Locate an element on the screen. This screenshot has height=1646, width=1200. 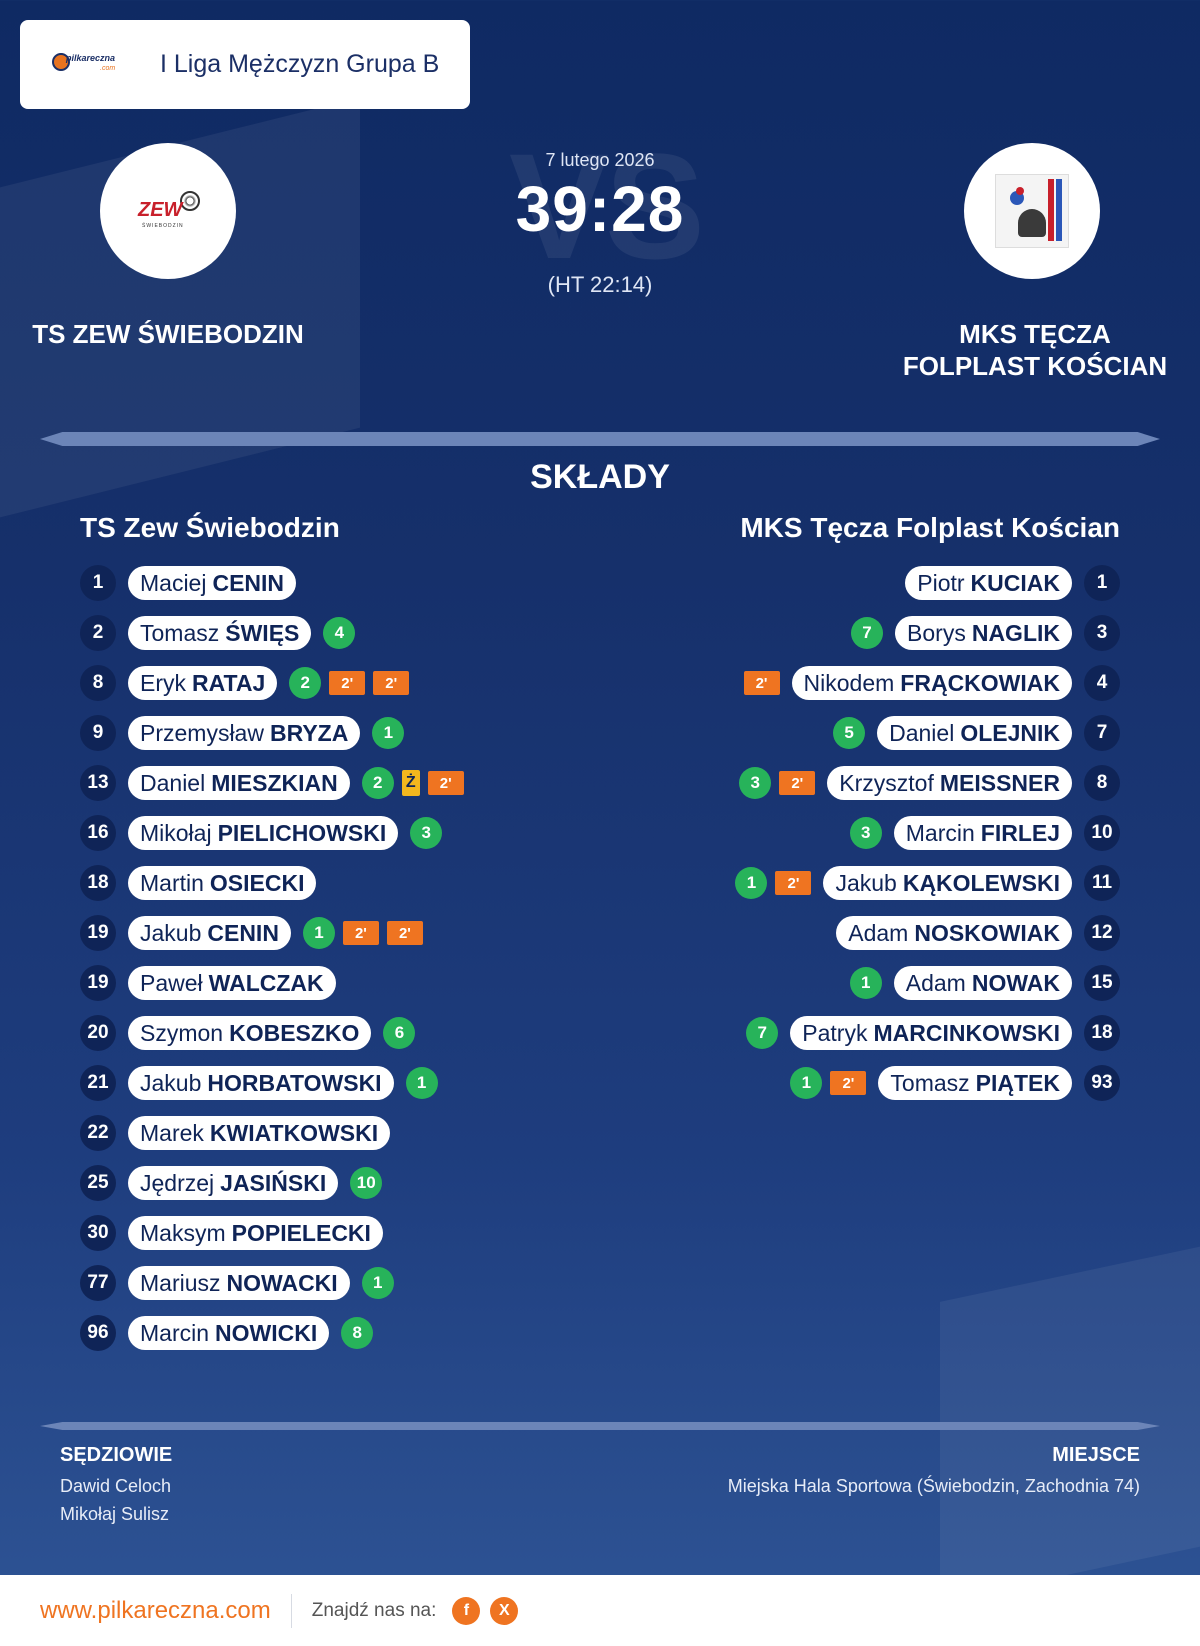
player-name: Martin OSIECKI is located at coordinates (222, 883).